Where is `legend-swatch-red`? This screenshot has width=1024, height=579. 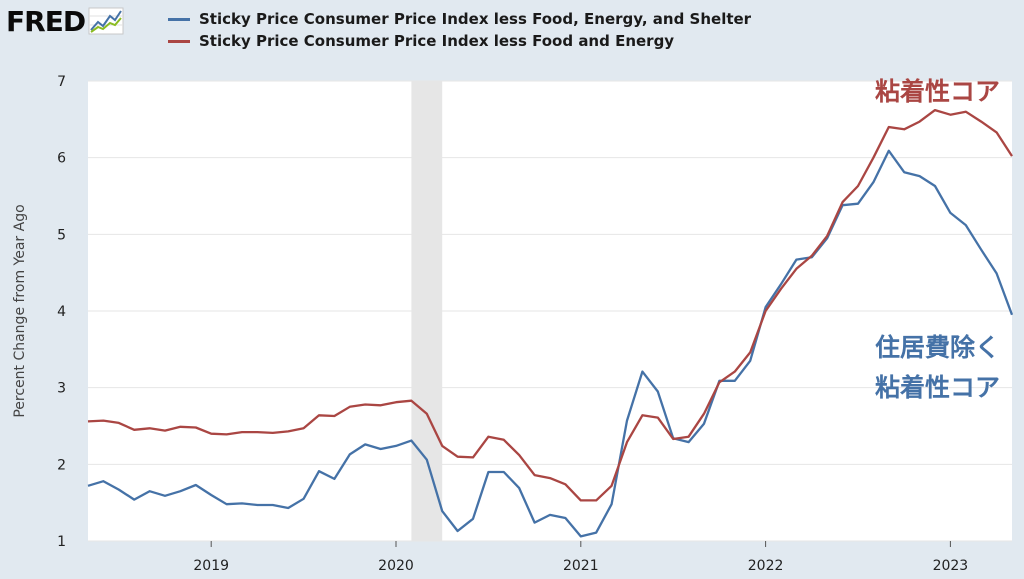
legend-swatch-red is located at coordinates (179, 41).